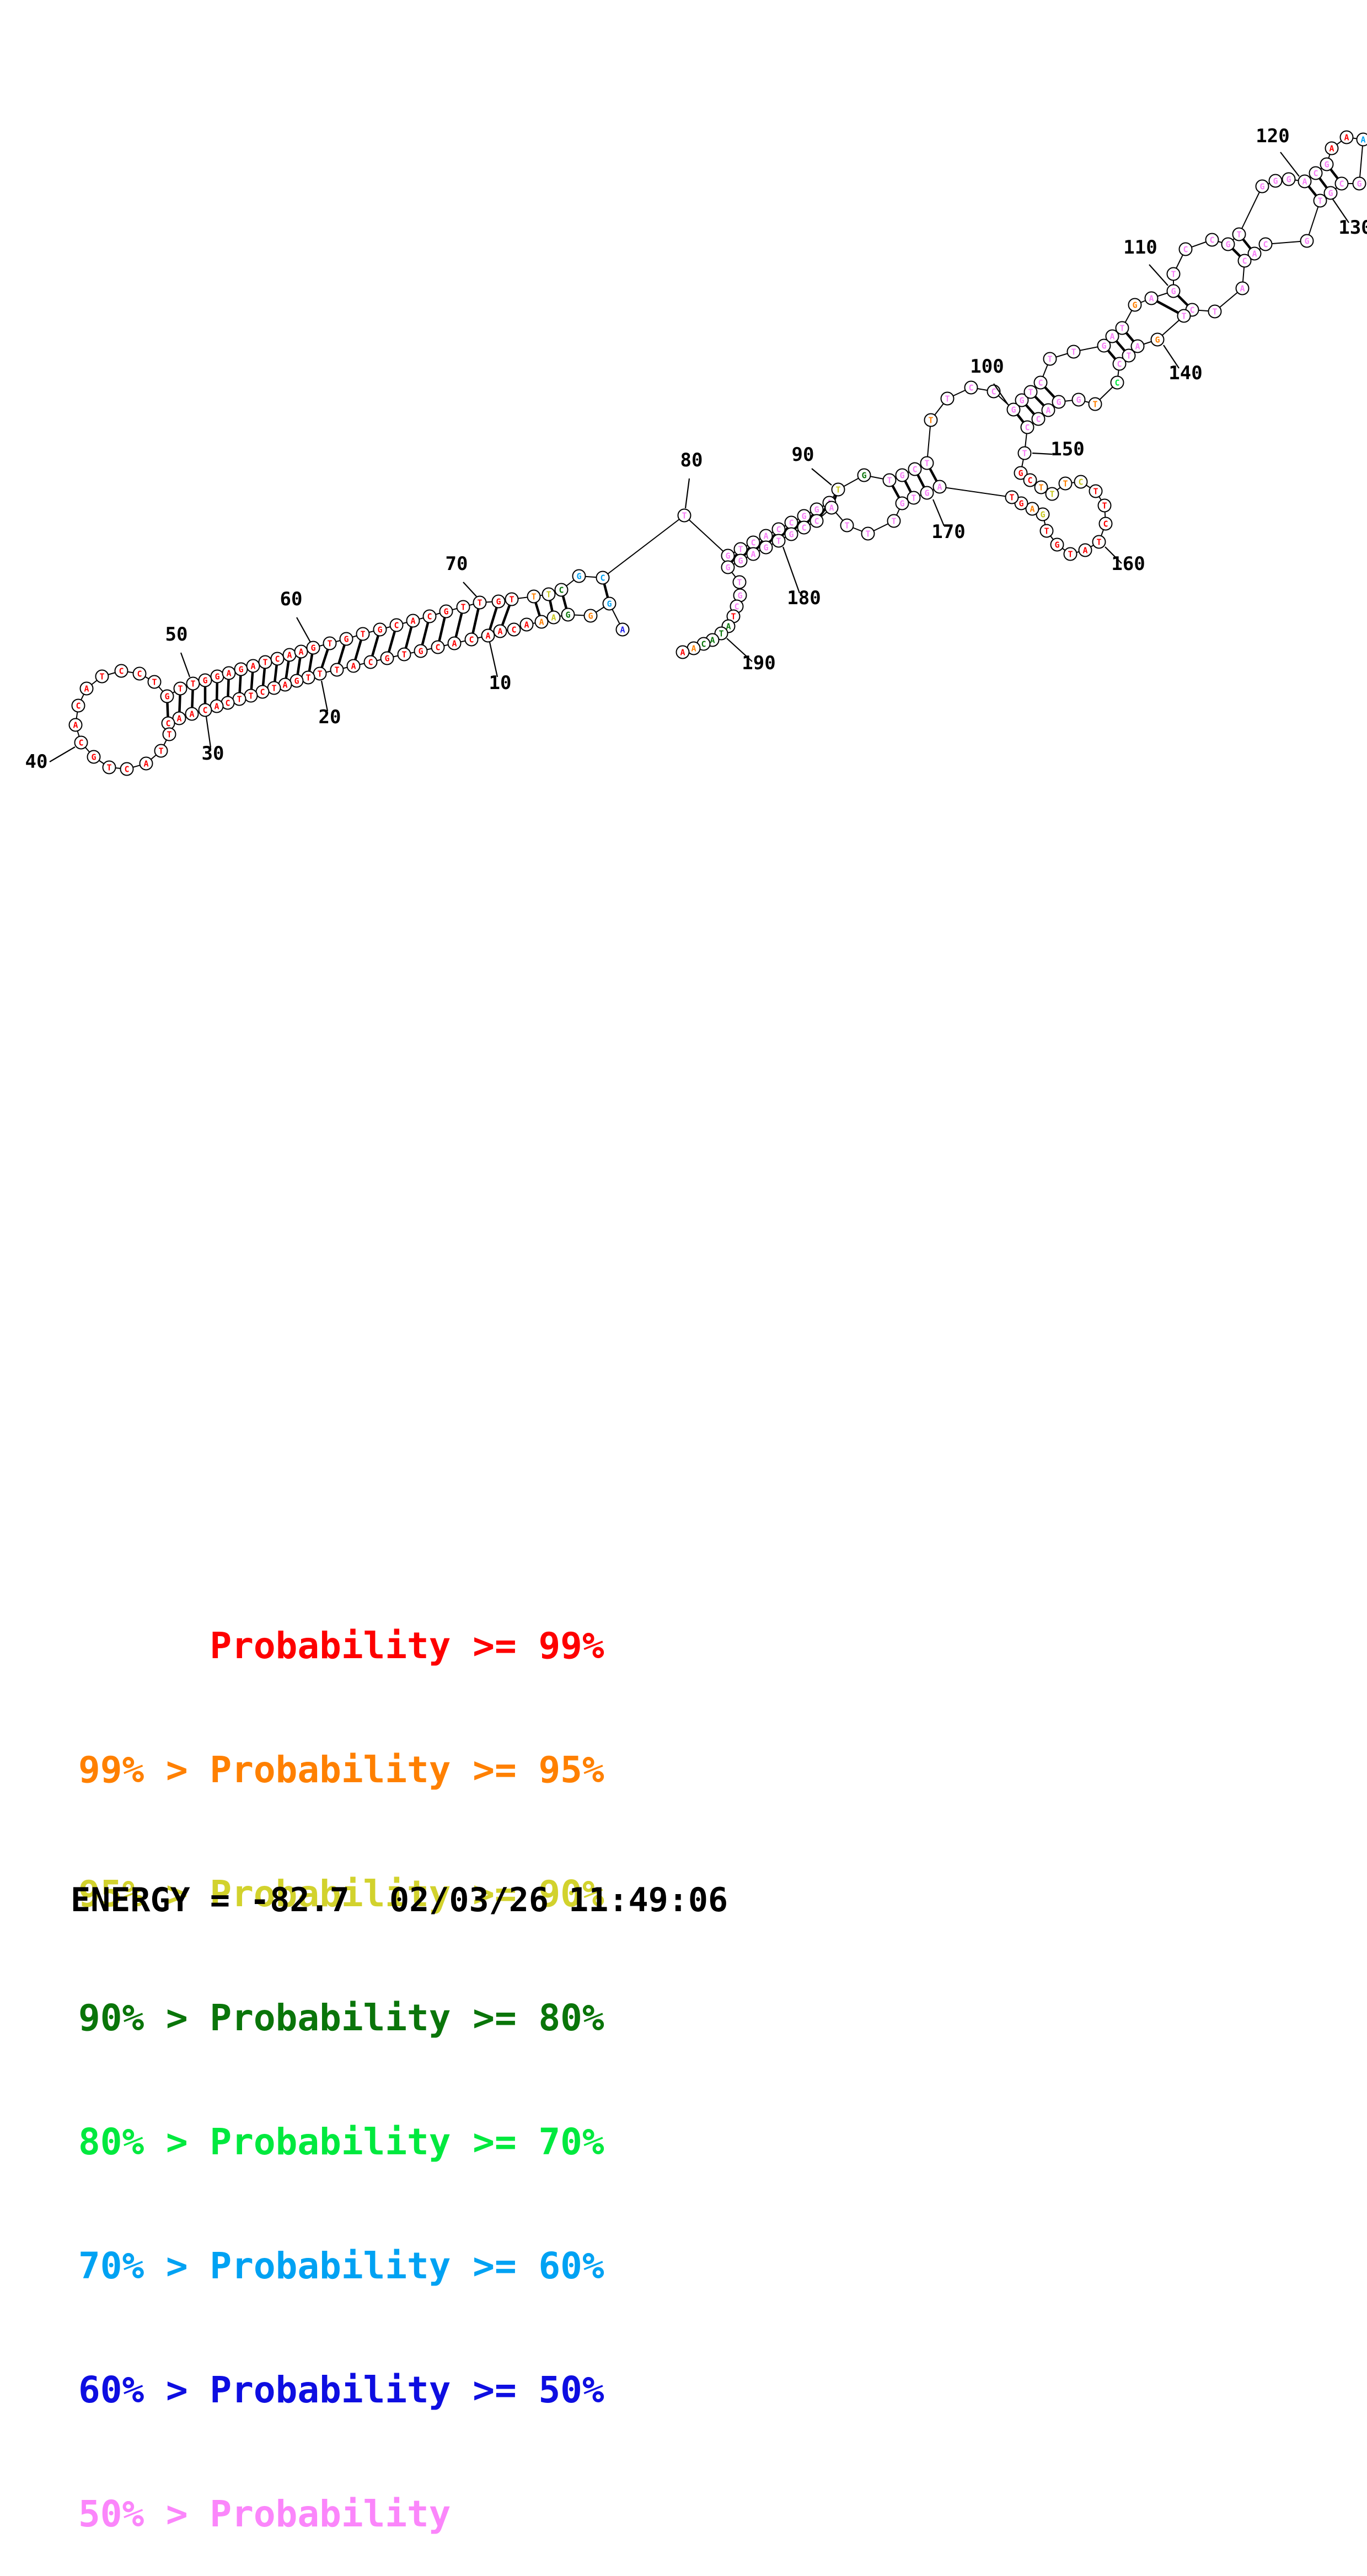 The image size is (1367, 2576). Describe the element at coordinates (341, 2142) in the screenshot. I see `legend-row-70: 80% > Probability >= 70%` at that location.